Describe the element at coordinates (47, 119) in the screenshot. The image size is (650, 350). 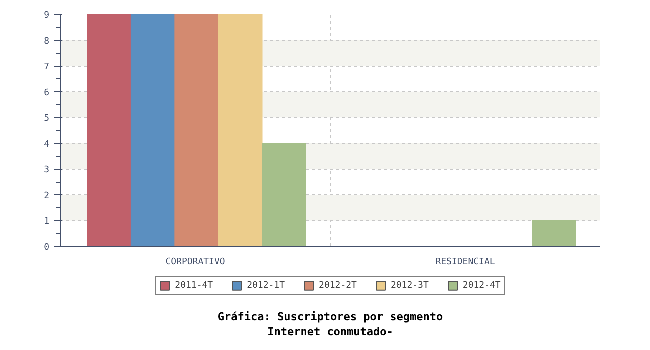
I see `y-tick-label: 5` at that location.